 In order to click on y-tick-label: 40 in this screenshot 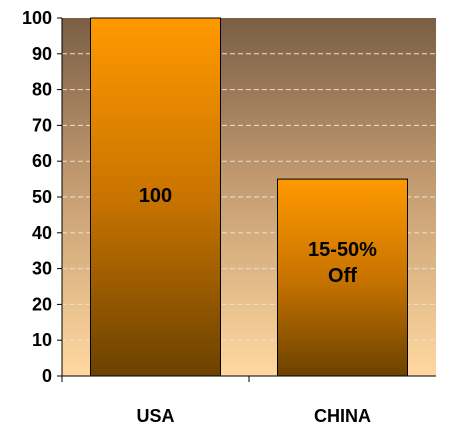, I will do `click(42, 233)`.